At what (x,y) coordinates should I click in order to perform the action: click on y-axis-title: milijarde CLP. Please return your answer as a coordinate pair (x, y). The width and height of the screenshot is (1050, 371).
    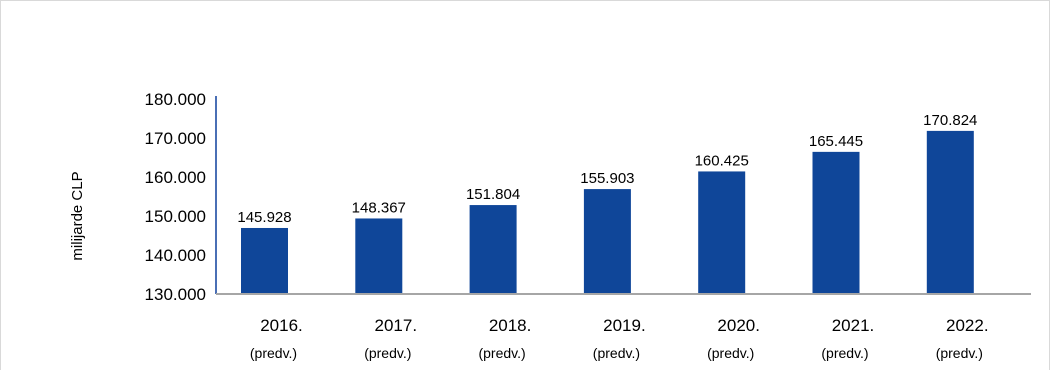
    Looking at the image, I should click on (77, 215).